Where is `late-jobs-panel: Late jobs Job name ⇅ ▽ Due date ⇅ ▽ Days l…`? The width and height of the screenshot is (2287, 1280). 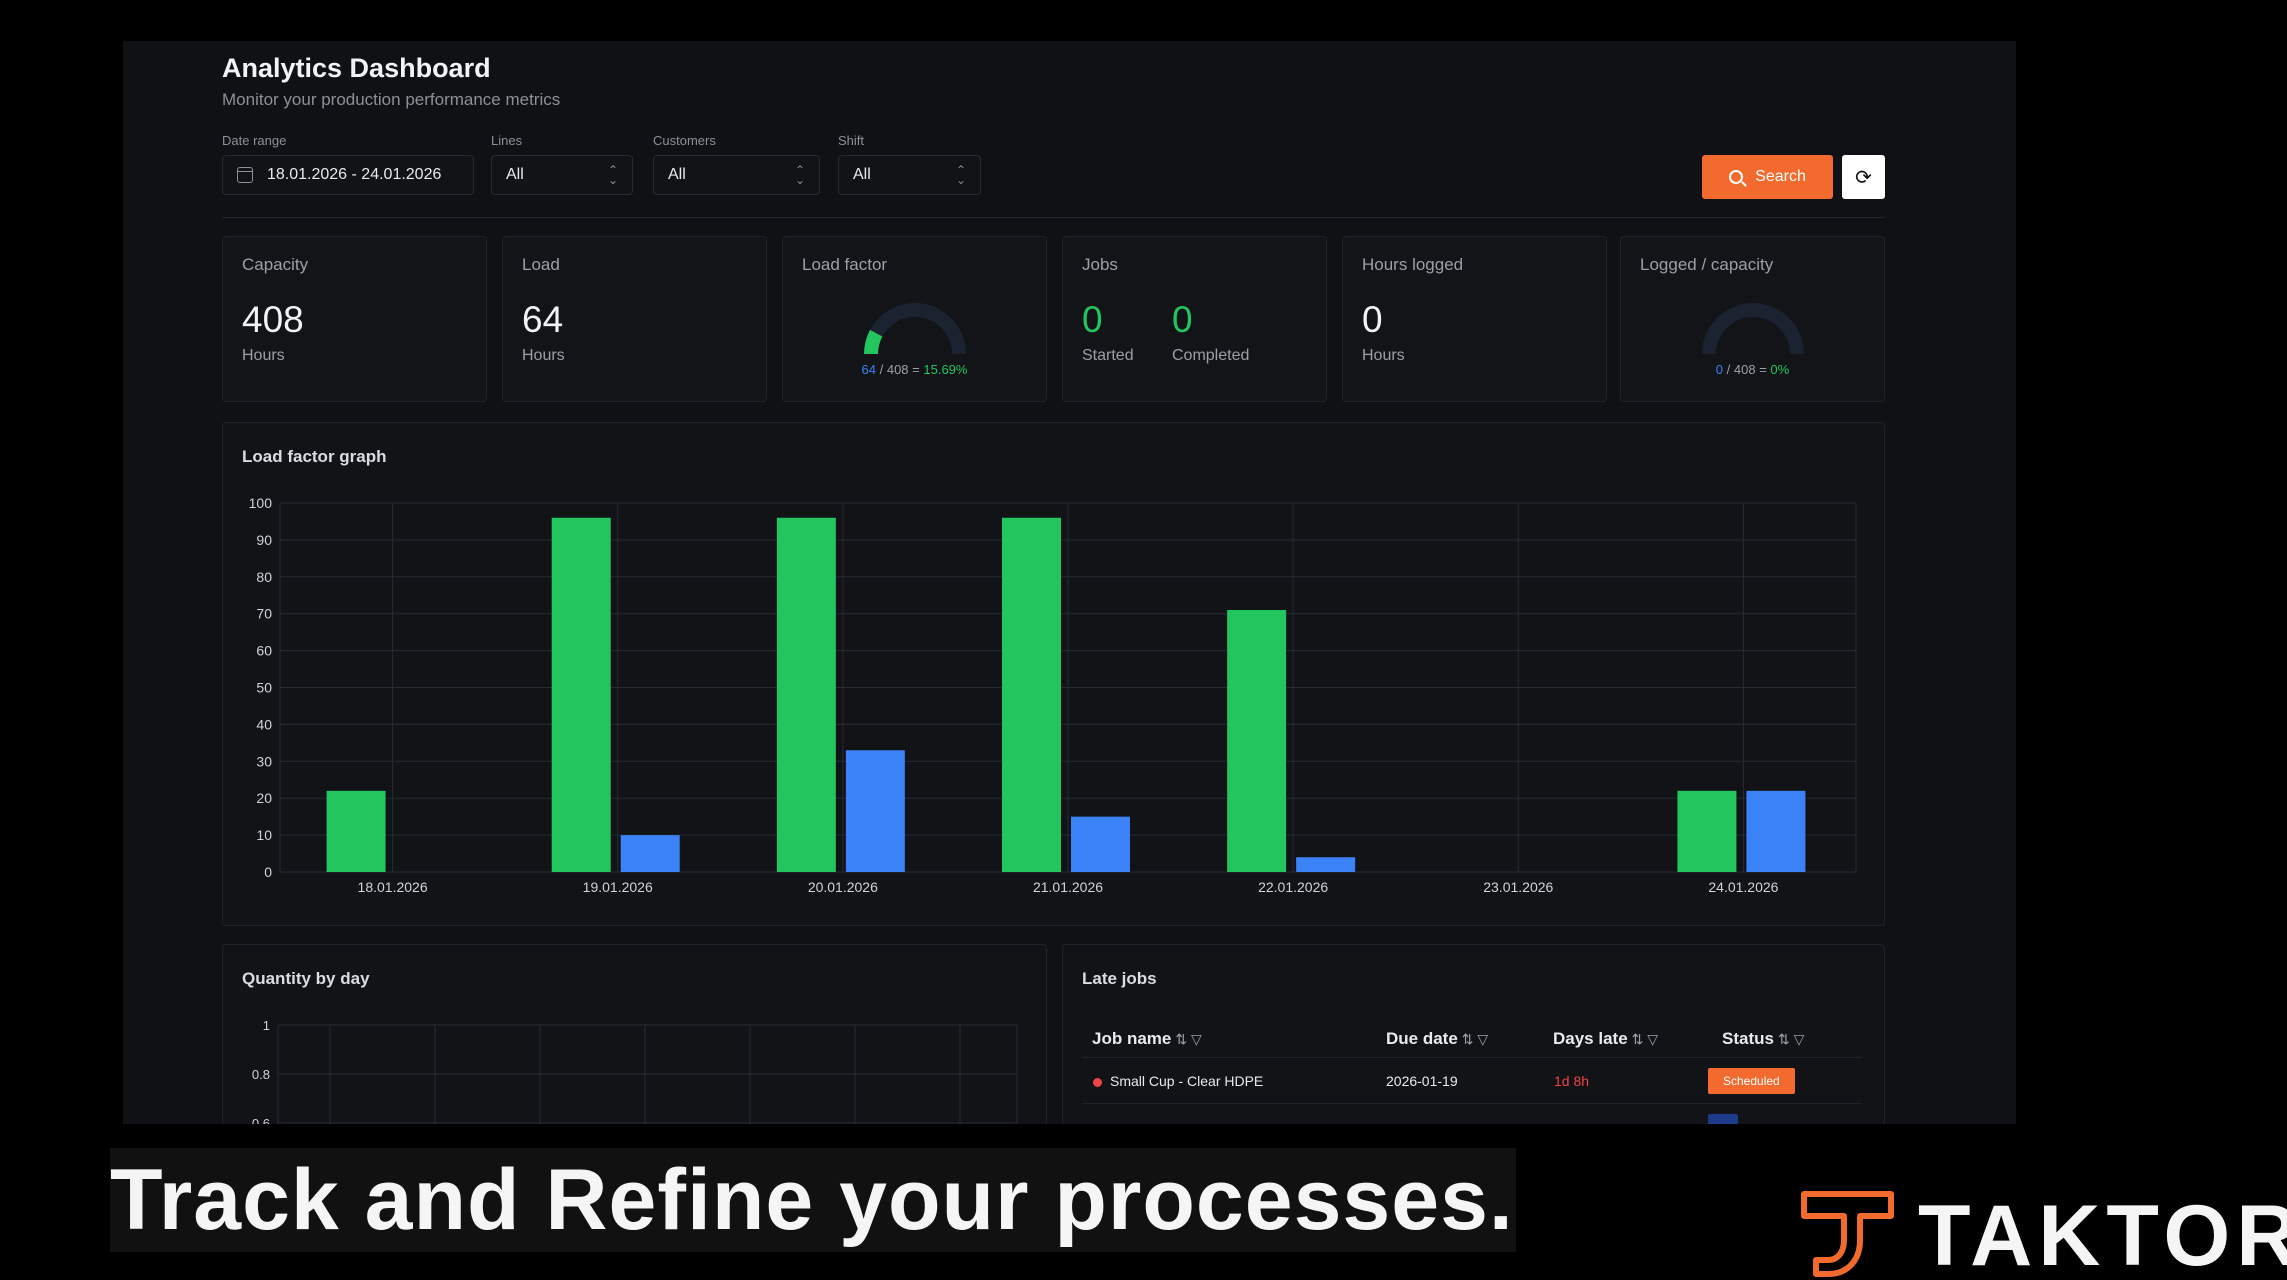
late-jobs-panel: Late jobs Job name ⇅ ▽ Due date ⇅ ▽ Days l… is located at coordinates (1473, 1034).